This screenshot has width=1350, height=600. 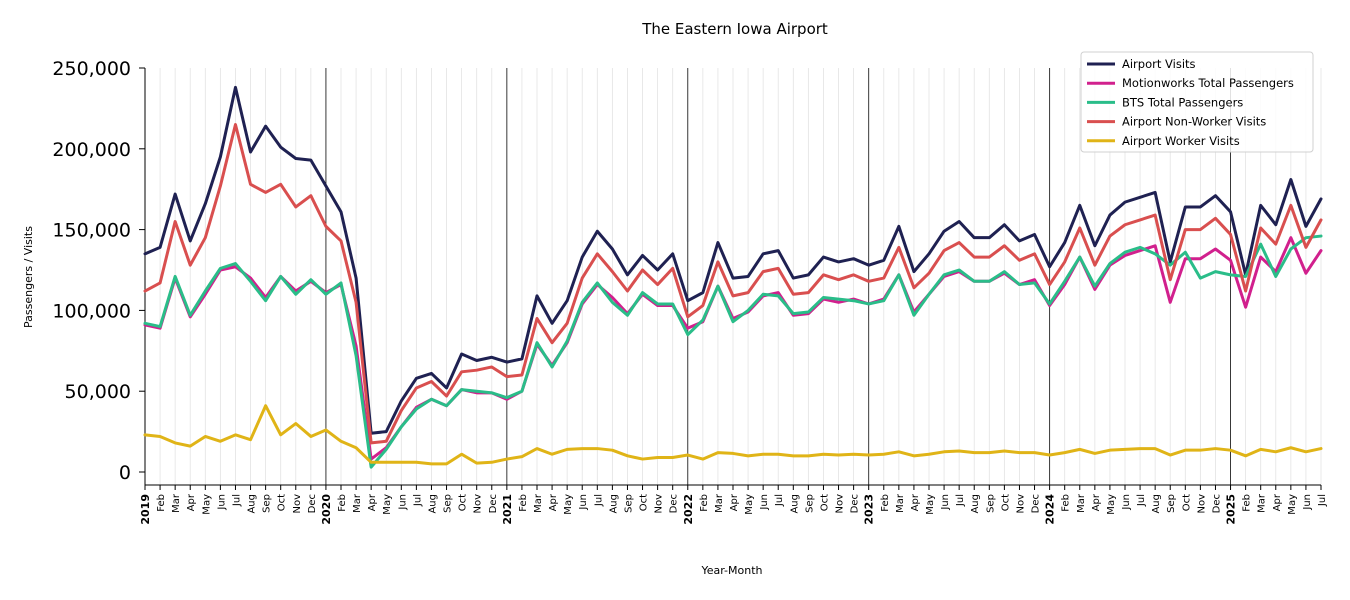 What do you see at coordinates (125, 473) in the screenshot?
I see `y-tick-label: 0` at bounding box center [125, 473].